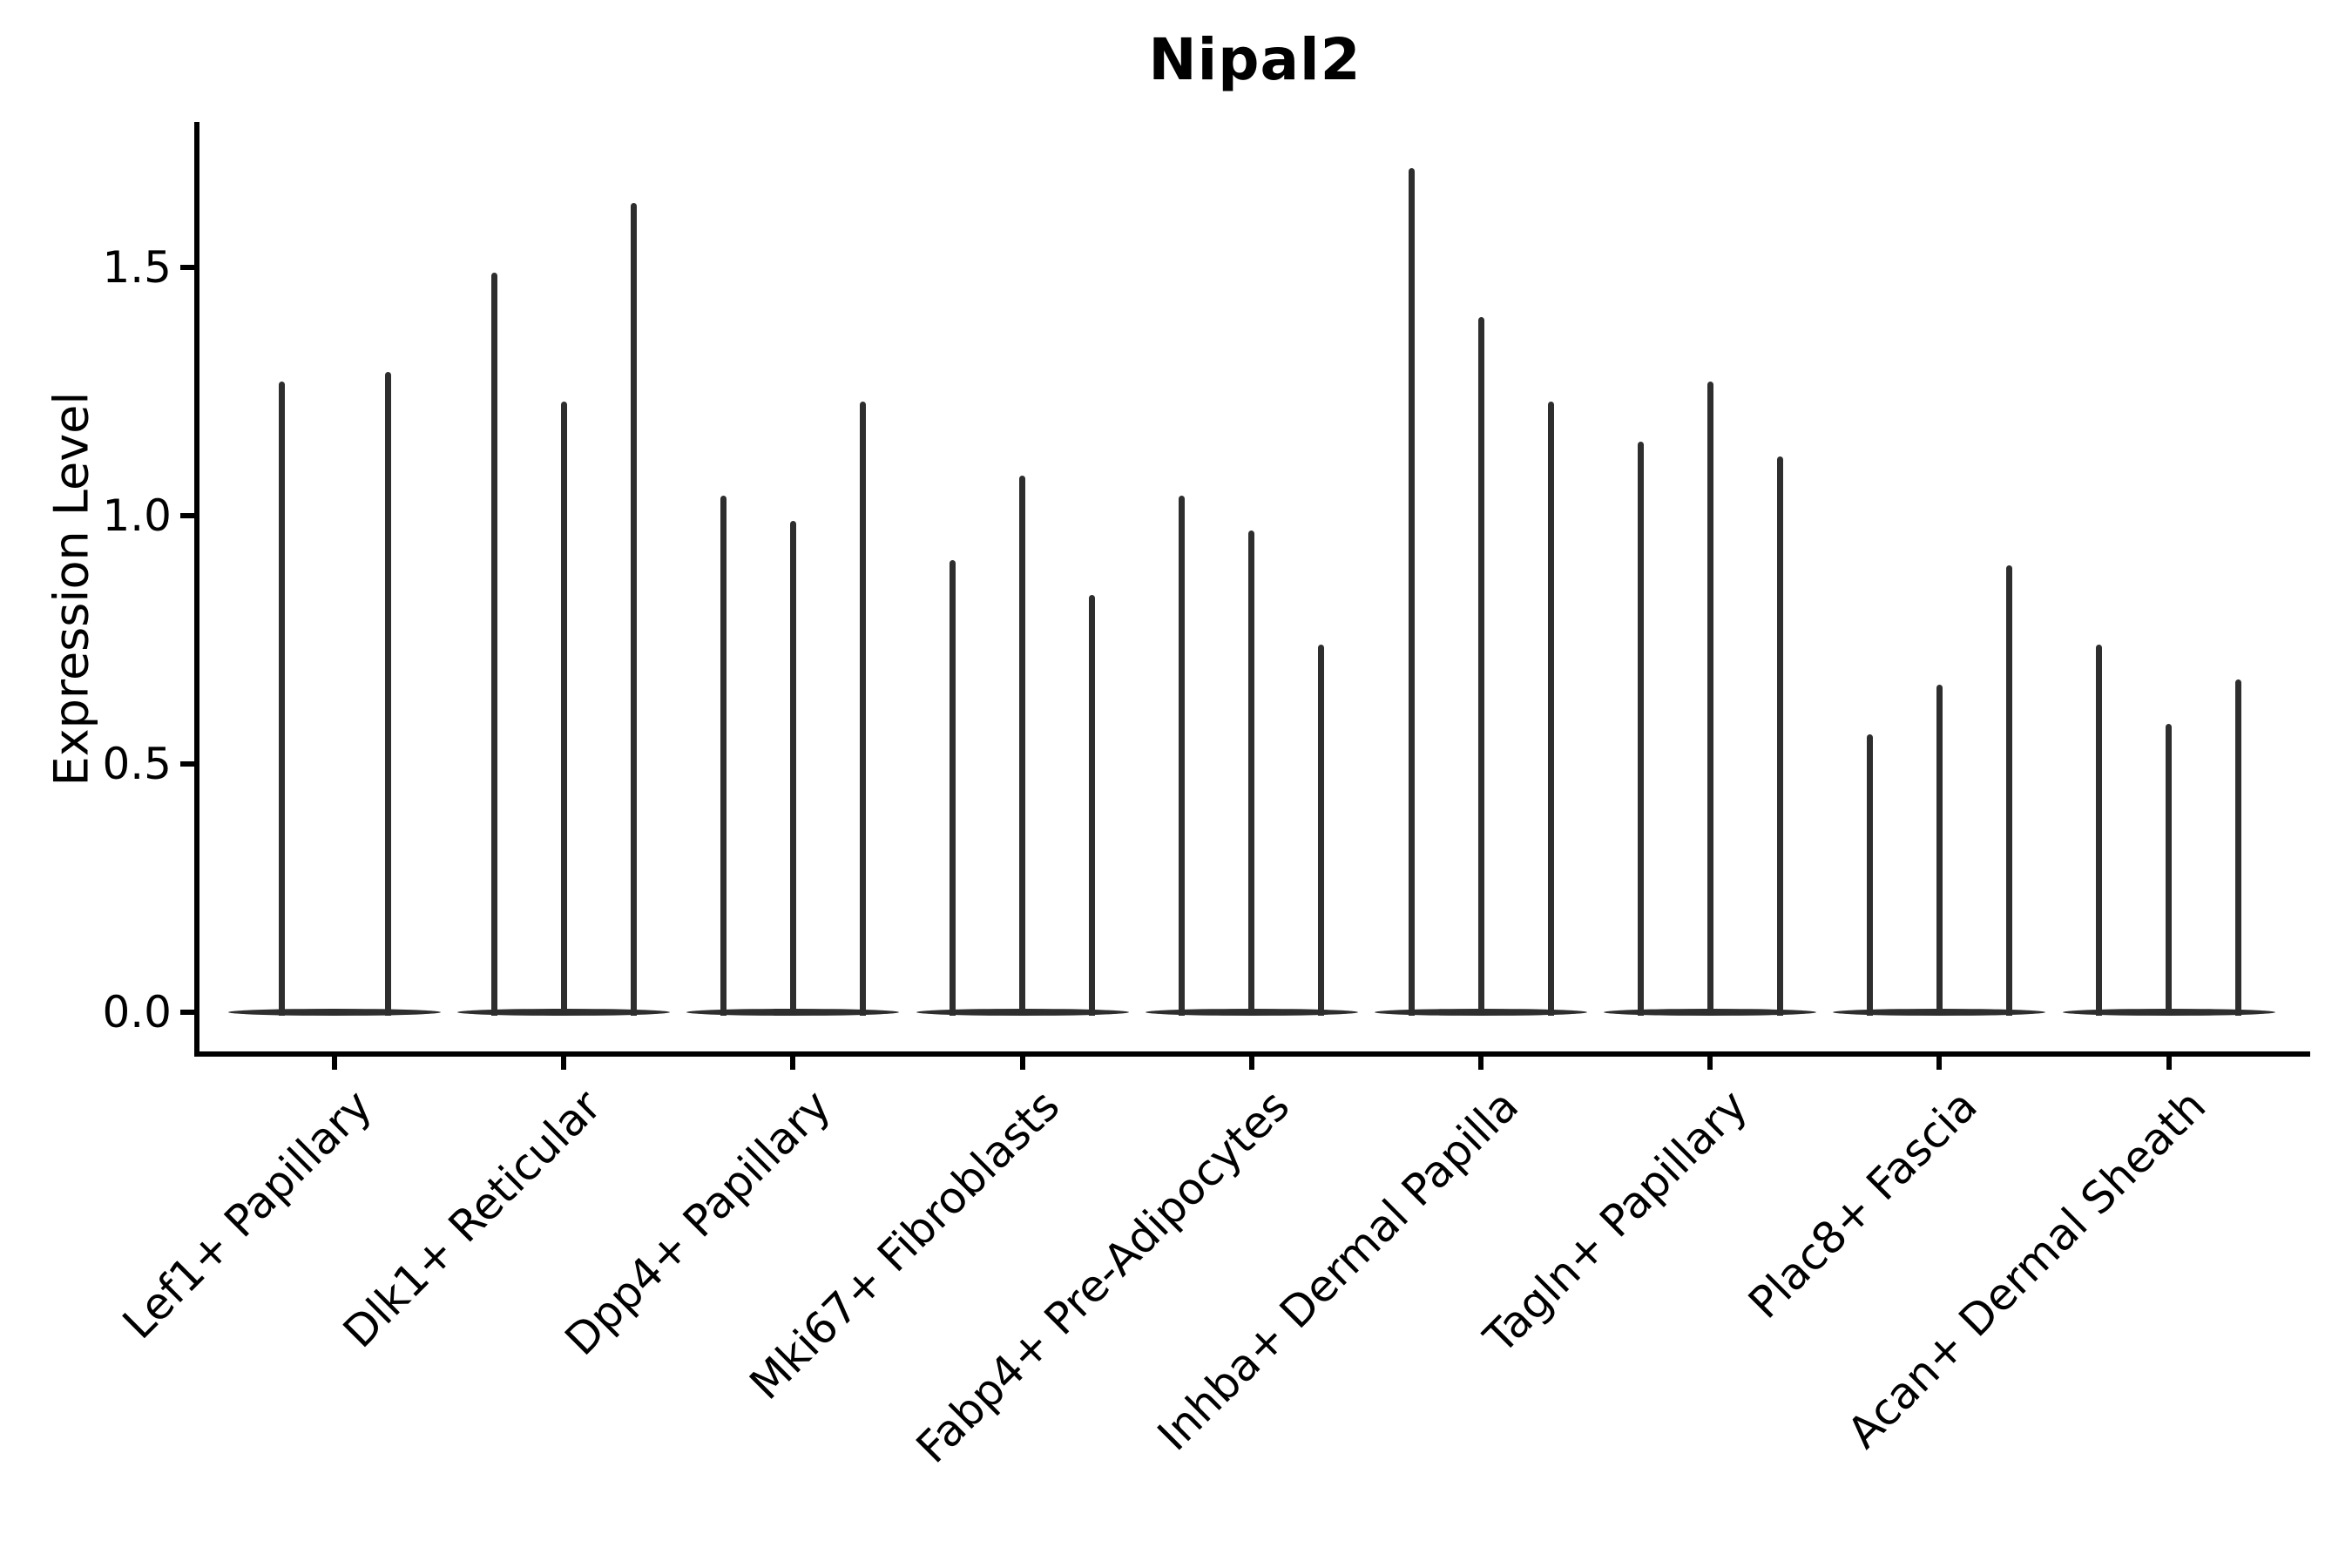 This screenshot has width=2352, height=1568. What do you see at coordinates (196, 589) in the screenshot?
I see `y-axis-spine` at bounding box center [196, 589].